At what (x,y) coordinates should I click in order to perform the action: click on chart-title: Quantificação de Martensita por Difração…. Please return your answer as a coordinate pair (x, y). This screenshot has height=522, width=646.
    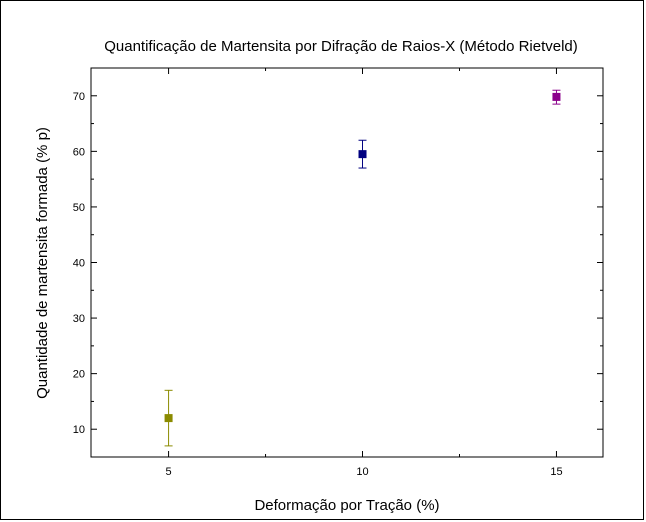
    Looking at the image, I should click on (341, 46).